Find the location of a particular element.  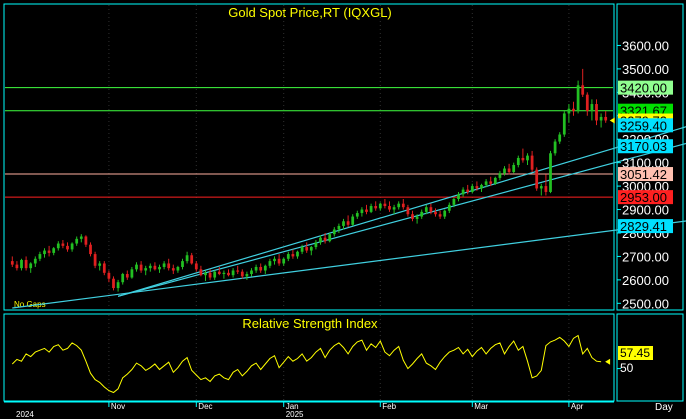

time-axis-month-label: Dec is located at coordinates (205, 406).